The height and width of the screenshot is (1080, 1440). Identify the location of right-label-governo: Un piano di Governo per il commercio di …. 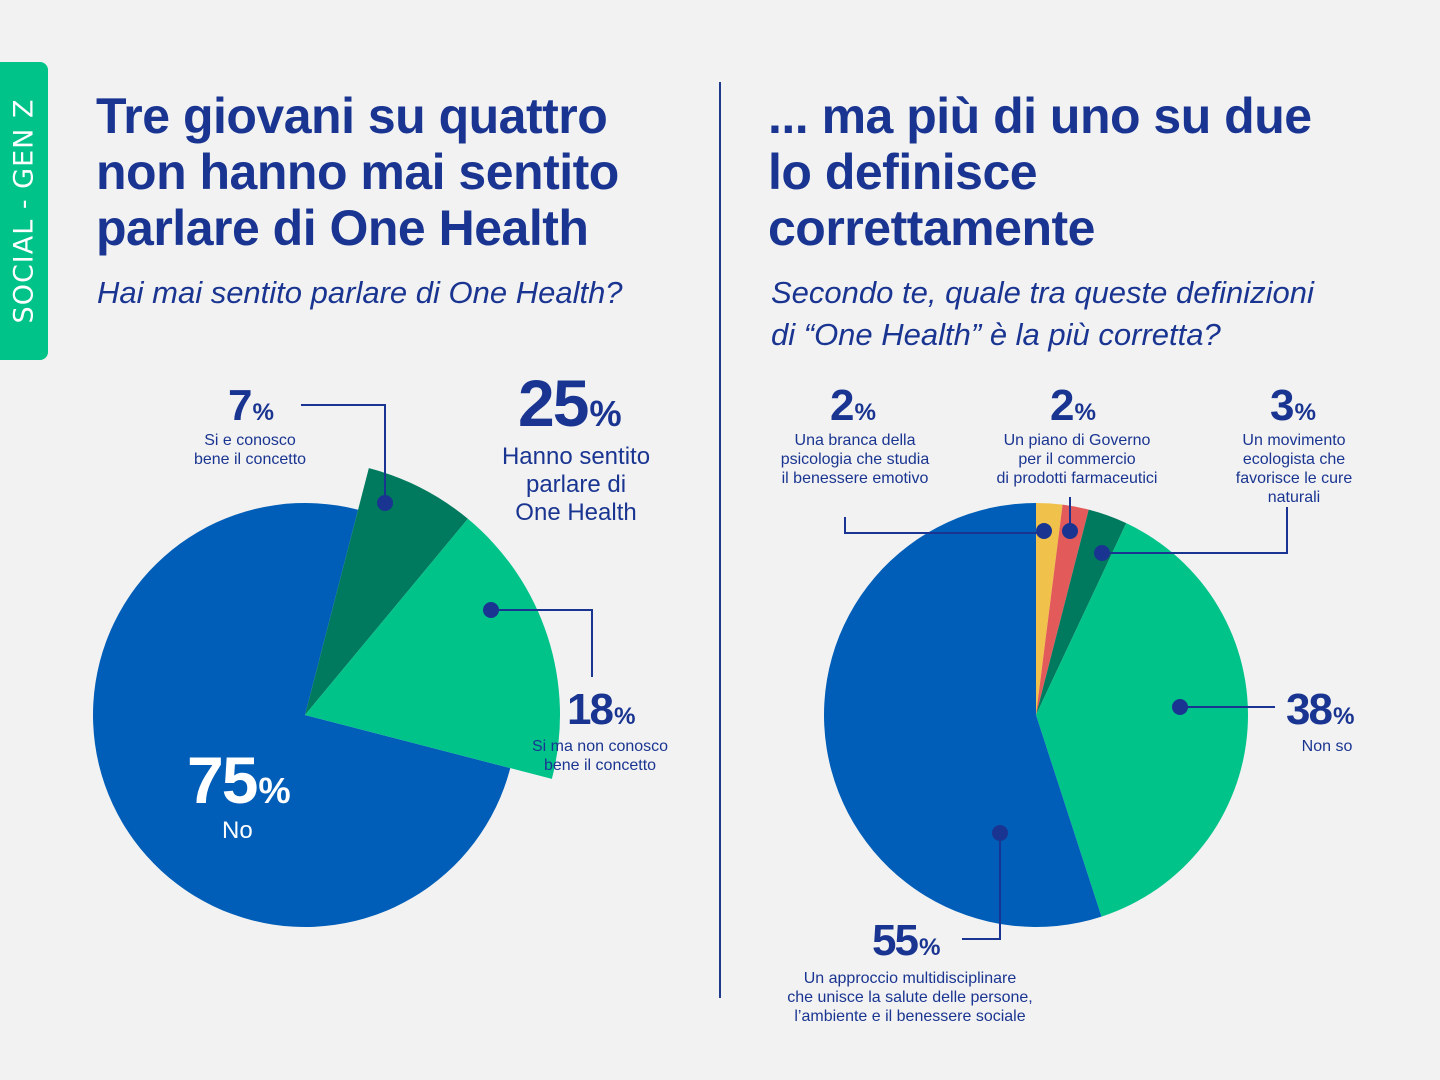
(1077, 459).